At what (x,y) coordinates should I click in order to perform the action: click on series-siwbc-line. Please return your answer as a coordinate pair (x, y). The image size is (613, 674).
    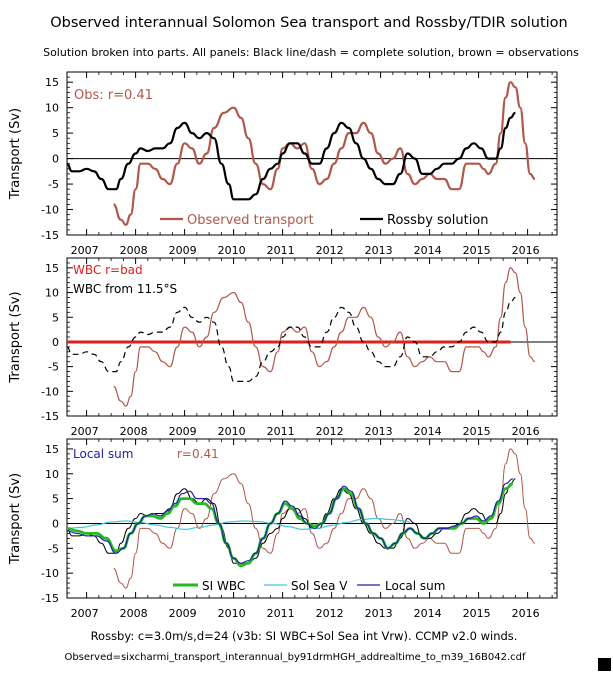
    Looking at the image, I should click on (290, 525).